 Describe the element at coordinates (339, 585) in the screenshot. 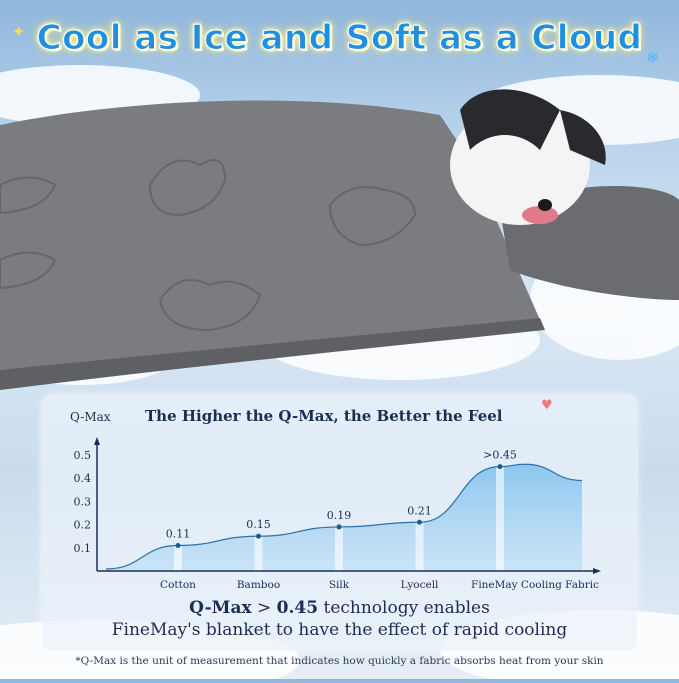

I see `x-category-label-2: Silk` at that location.